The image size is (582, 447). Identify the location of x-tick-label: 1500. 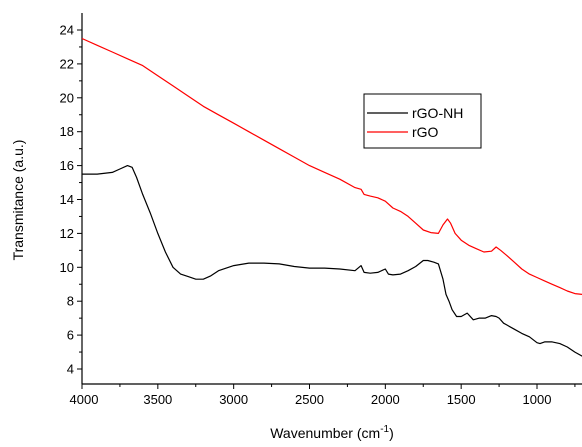
(461, 399).